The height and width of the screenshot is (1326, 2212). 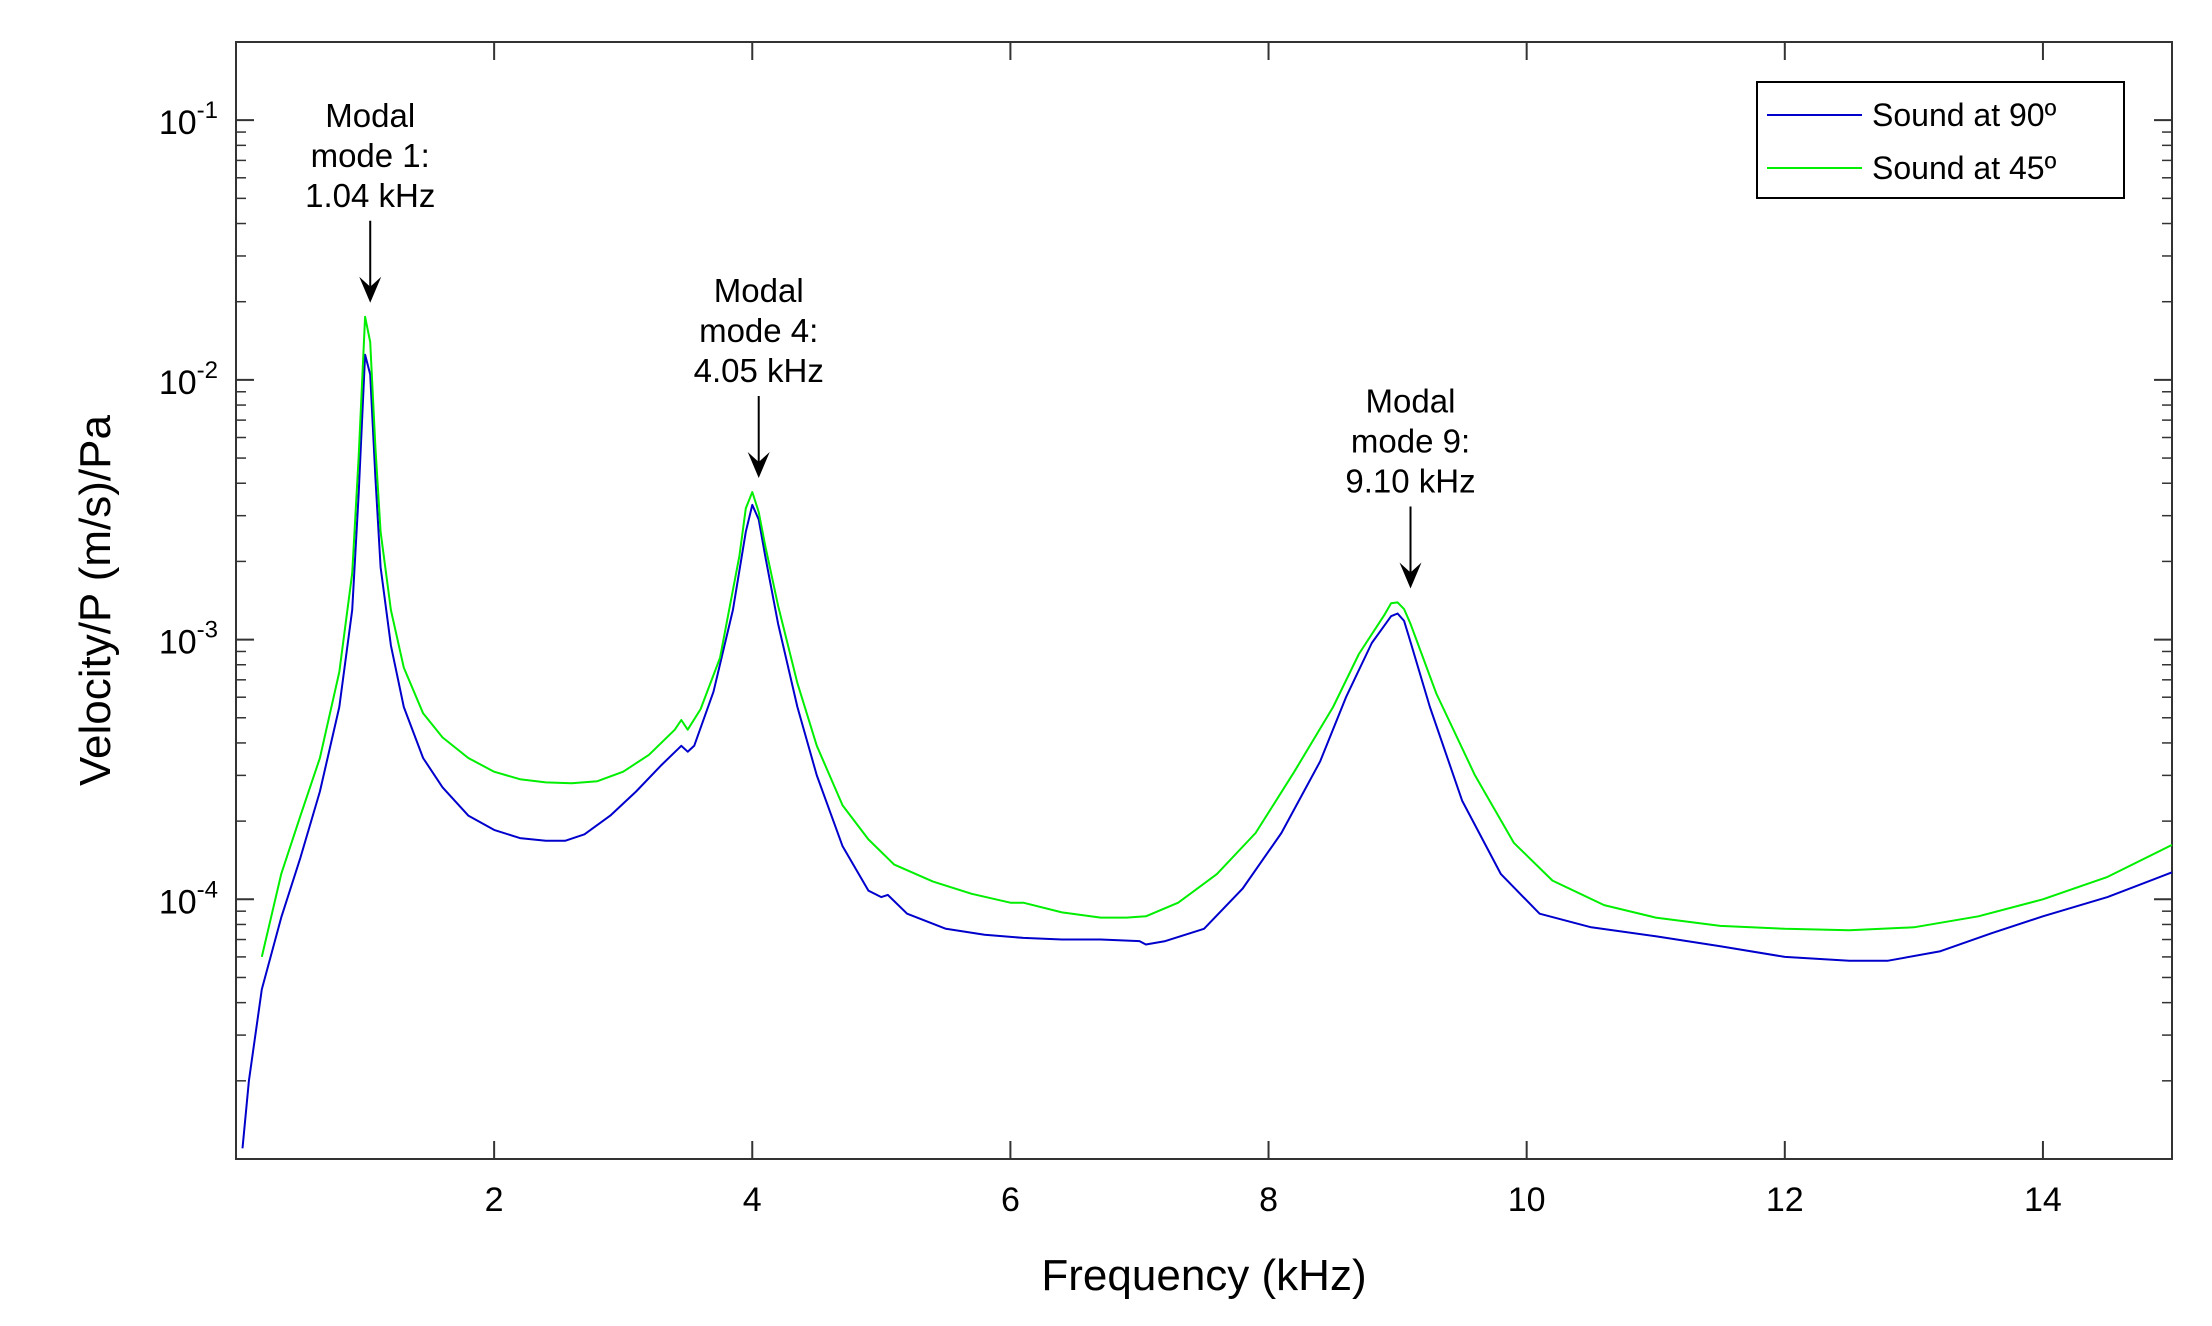 I want to click on y-tick-label: 10⁻⁴, so click(x=188, y=898).